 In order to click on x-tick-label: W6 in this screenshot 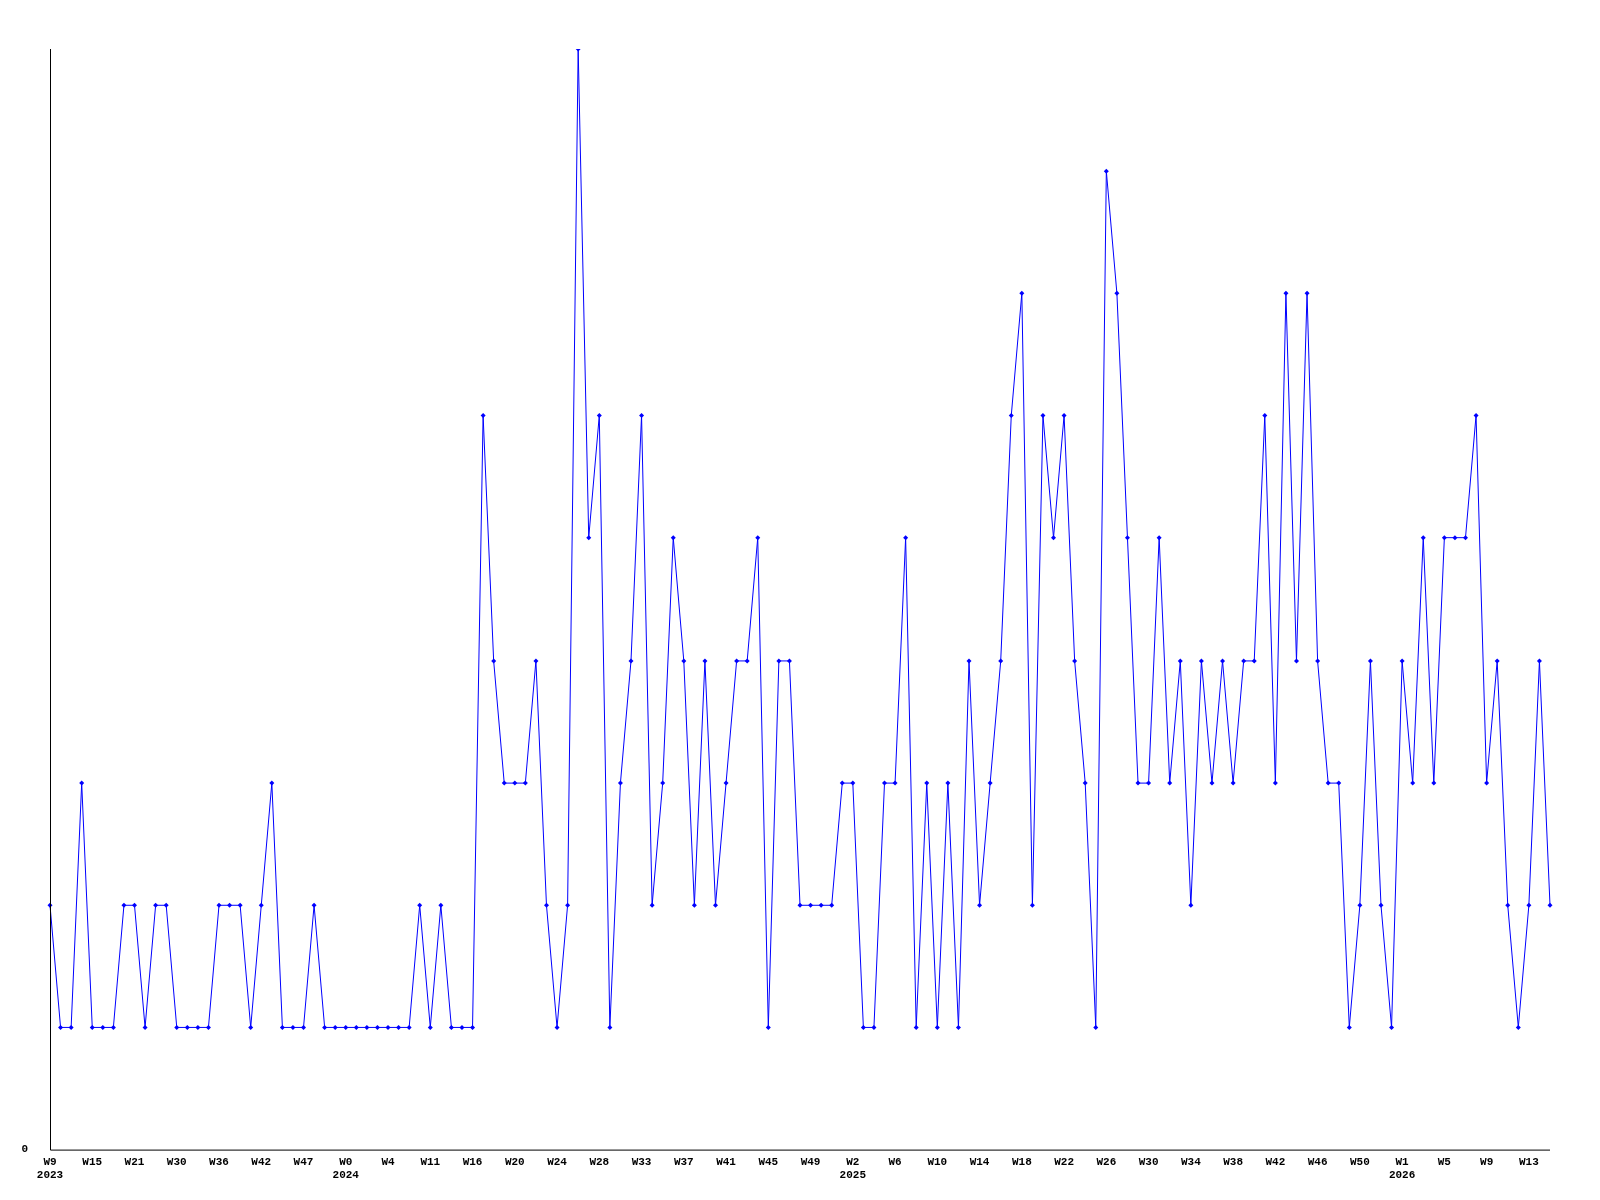, I will do `click(895, 1161)`.